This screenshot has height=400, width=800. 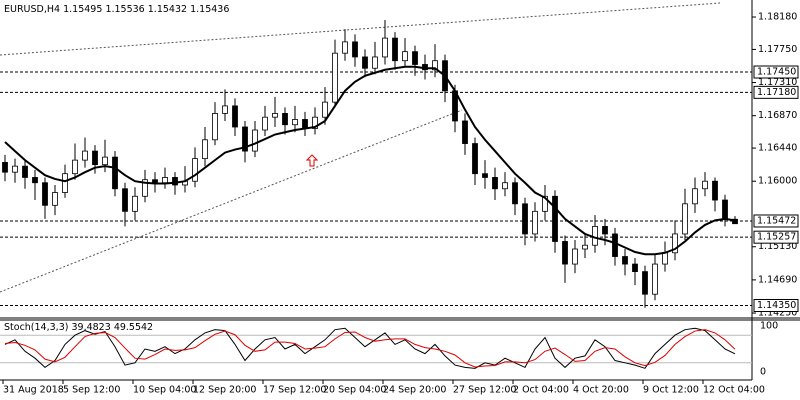 I want to click on stoch-k-value: 39.4823, so click(x=90, y=327).